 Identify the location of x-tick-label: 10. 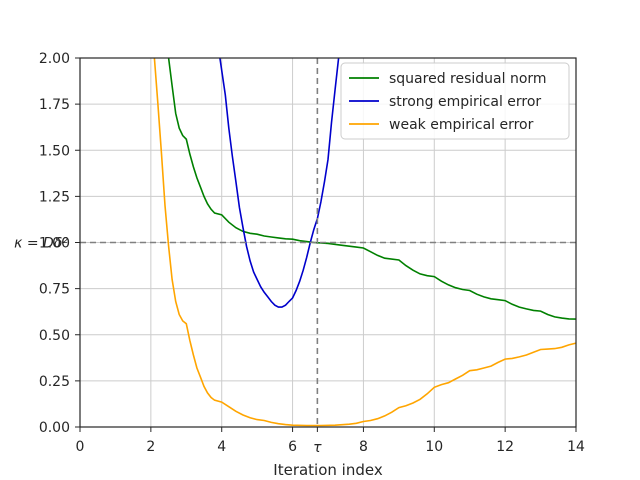
(434, 447).